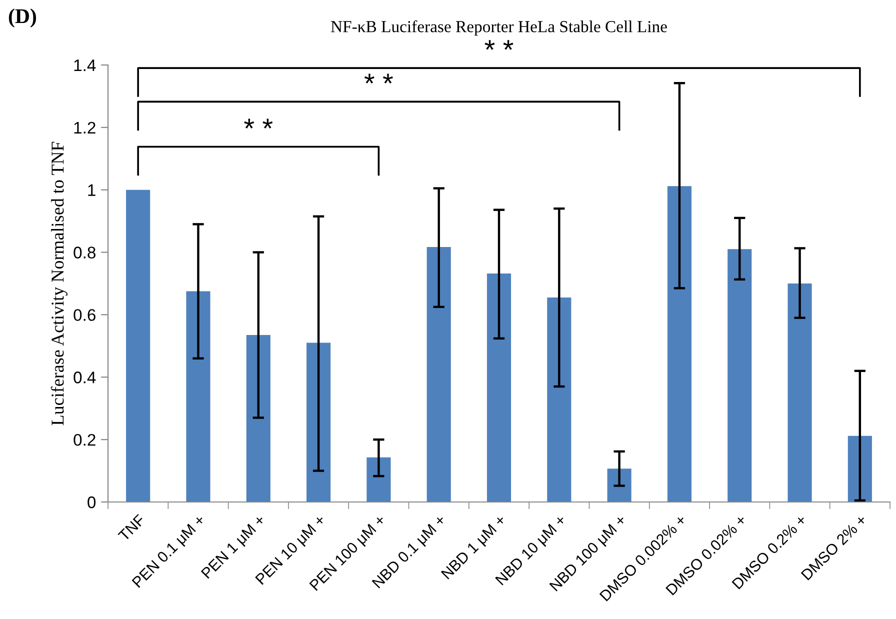 Image resolution: width=896 pixels, height=619 pixels. Describe the element at coordinates (92, 502) in the screenshot. I see `y-tick-label: 0` at that location.